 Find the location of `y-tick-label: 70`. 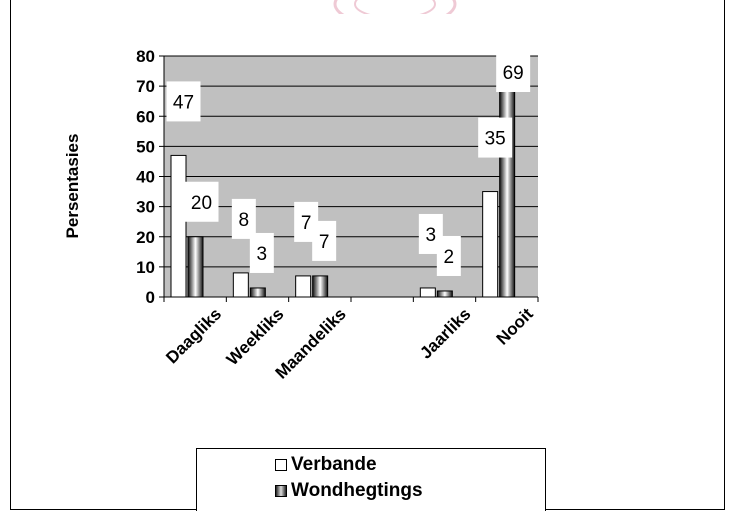

y-tick-label: 70 is located at coordinates (145, 86).